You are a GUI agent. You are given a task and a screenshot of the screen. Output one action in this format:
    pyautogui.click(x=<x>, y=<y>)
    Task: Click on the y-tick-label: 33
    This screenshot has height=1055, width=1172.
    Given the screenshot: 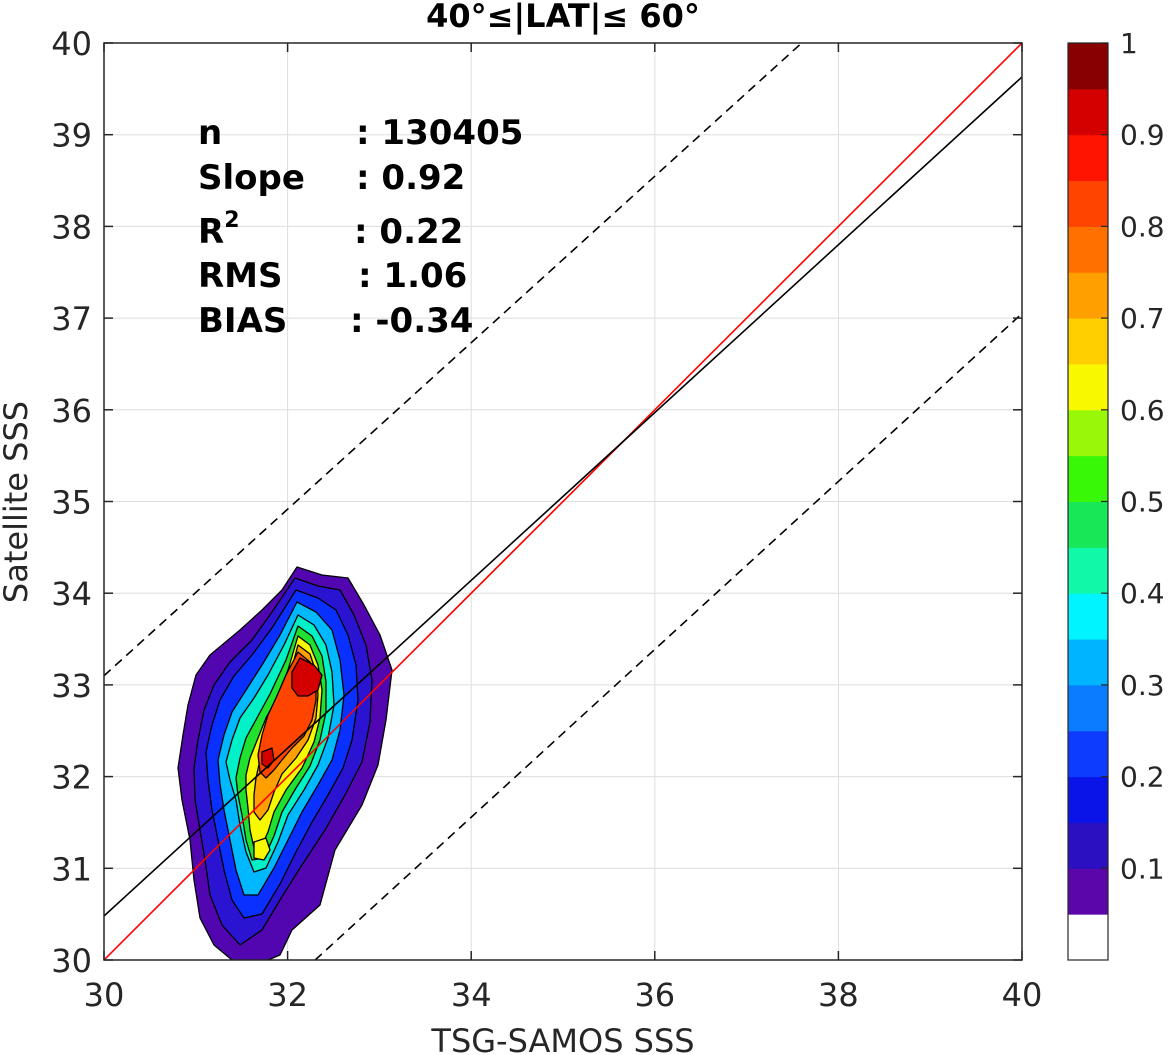 What is the action you would take?
    pyautogui.click(x=71, y=686)
    